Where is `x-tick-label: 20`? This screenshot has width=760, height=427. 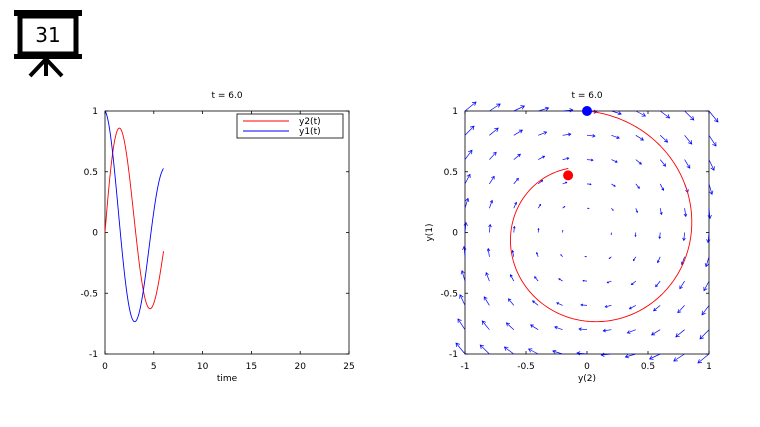 x-tick-label: 20 is located at coordinates (300, 367).